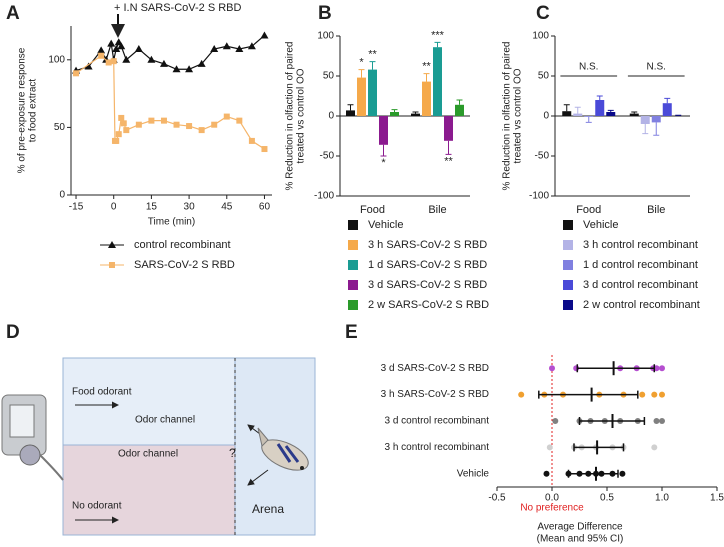 This screenshot has height=547, width=724. I want to click on panel-label: A, so click(13, 13).